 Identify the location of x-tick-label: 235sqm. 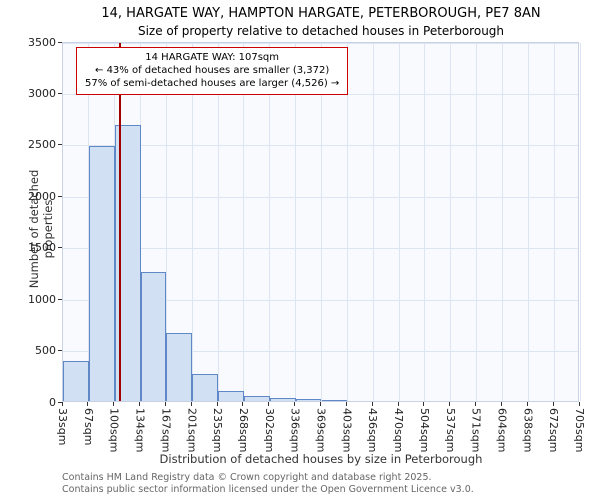
(218, 430).